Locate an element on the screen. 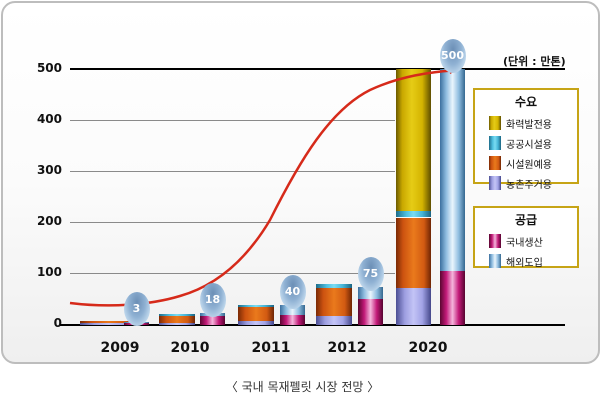 Image resolution: width=605 pixels, height=400 pixels. legend-item-rural: 농촌주거용 is located at coordinates (526, 183).